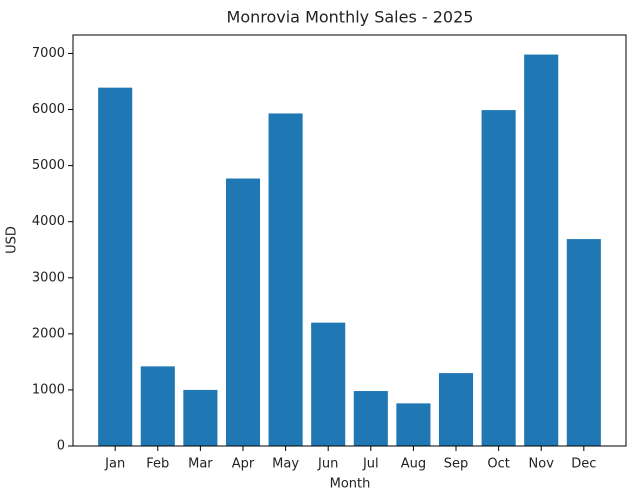 Image resolution: width=628 pixels, height=493 pixels. What do you see at coordinates (48, 109) in the screenshot?
I see `y-tick-label: 6000` at bounding box center [48, 109].